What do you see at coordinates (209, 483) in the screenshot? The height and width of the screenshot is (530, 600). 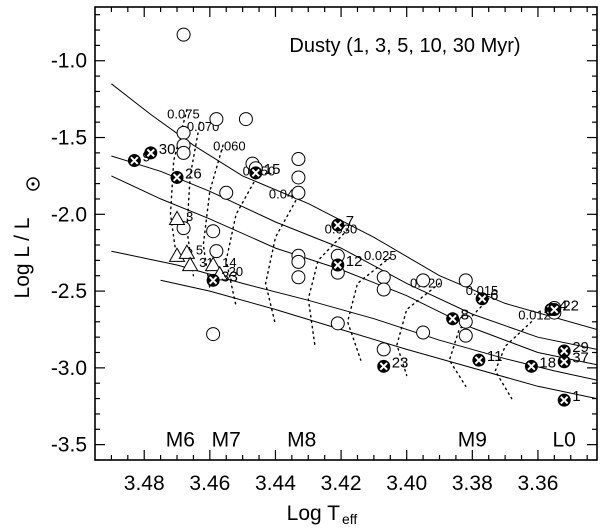 I see `x-tick-label: 3.46` at bounding box center [209, 483].